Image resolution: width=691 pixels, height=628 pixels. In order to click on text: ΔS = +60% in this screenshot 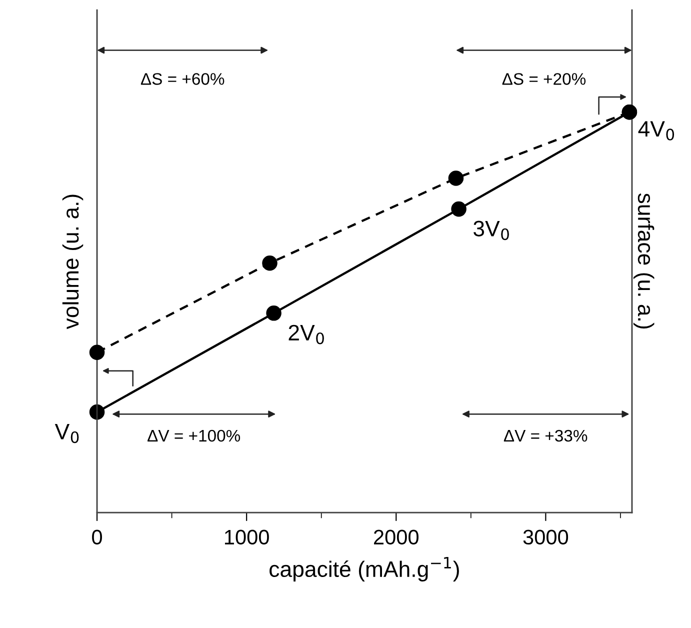, I will do `click(182, 79)`.